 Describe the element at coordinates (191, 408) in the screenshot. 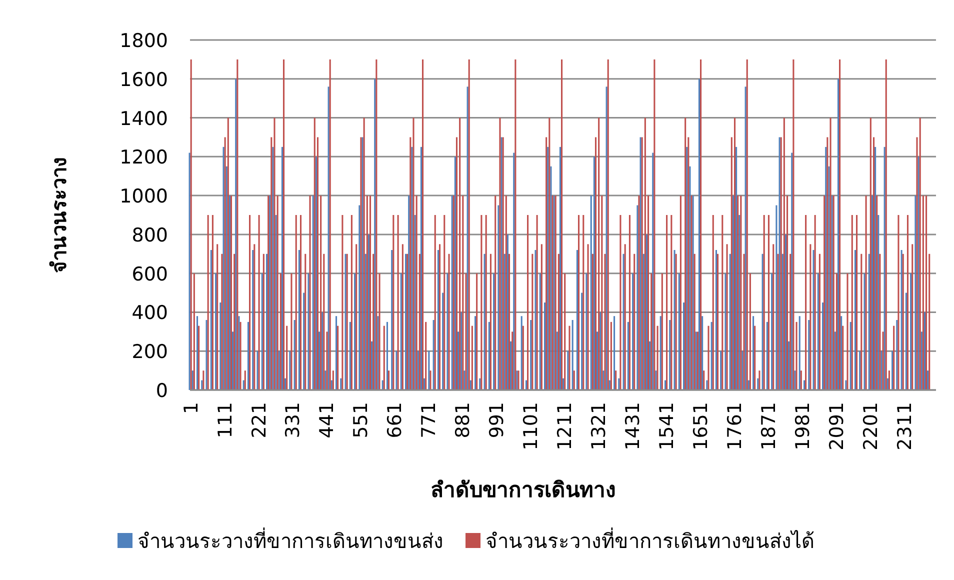

I see `x-tick-label: 1` at that location.